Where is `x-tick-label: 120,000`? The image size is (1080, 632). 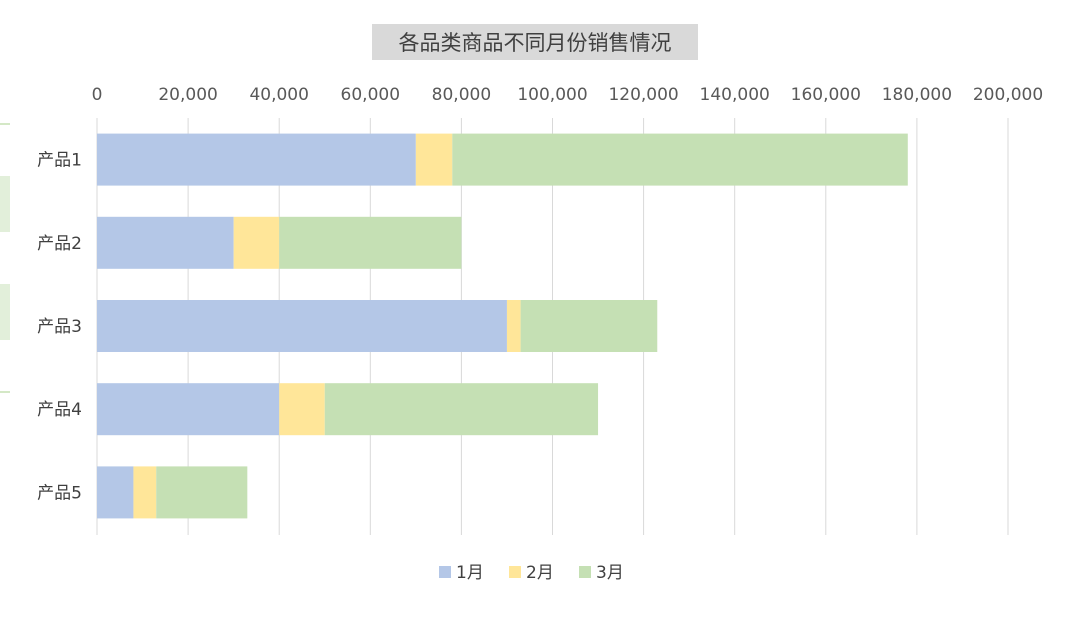
x-tick-label: 120,000 is located at coordinates (643, 95).